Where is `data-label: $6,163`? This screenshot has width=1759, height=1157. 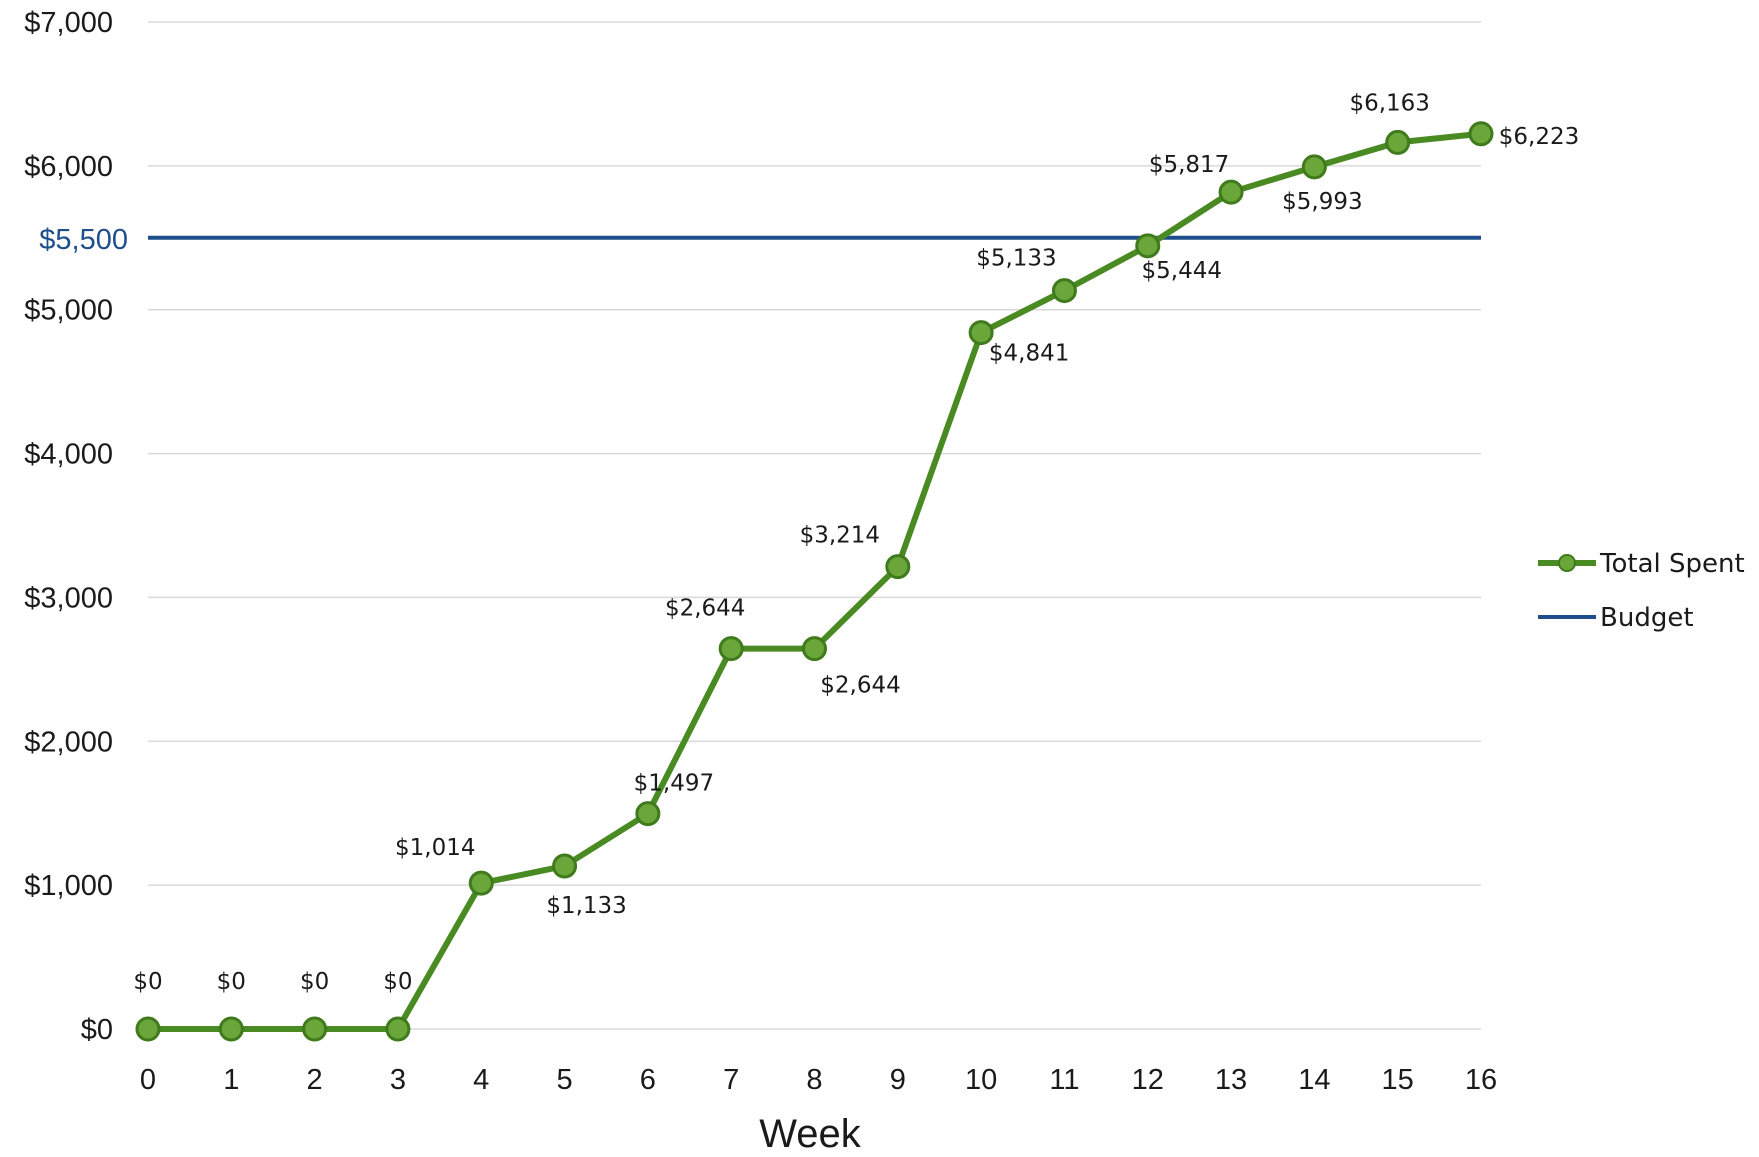
data-label: $6,163 is located at coordinates (1389, 103).